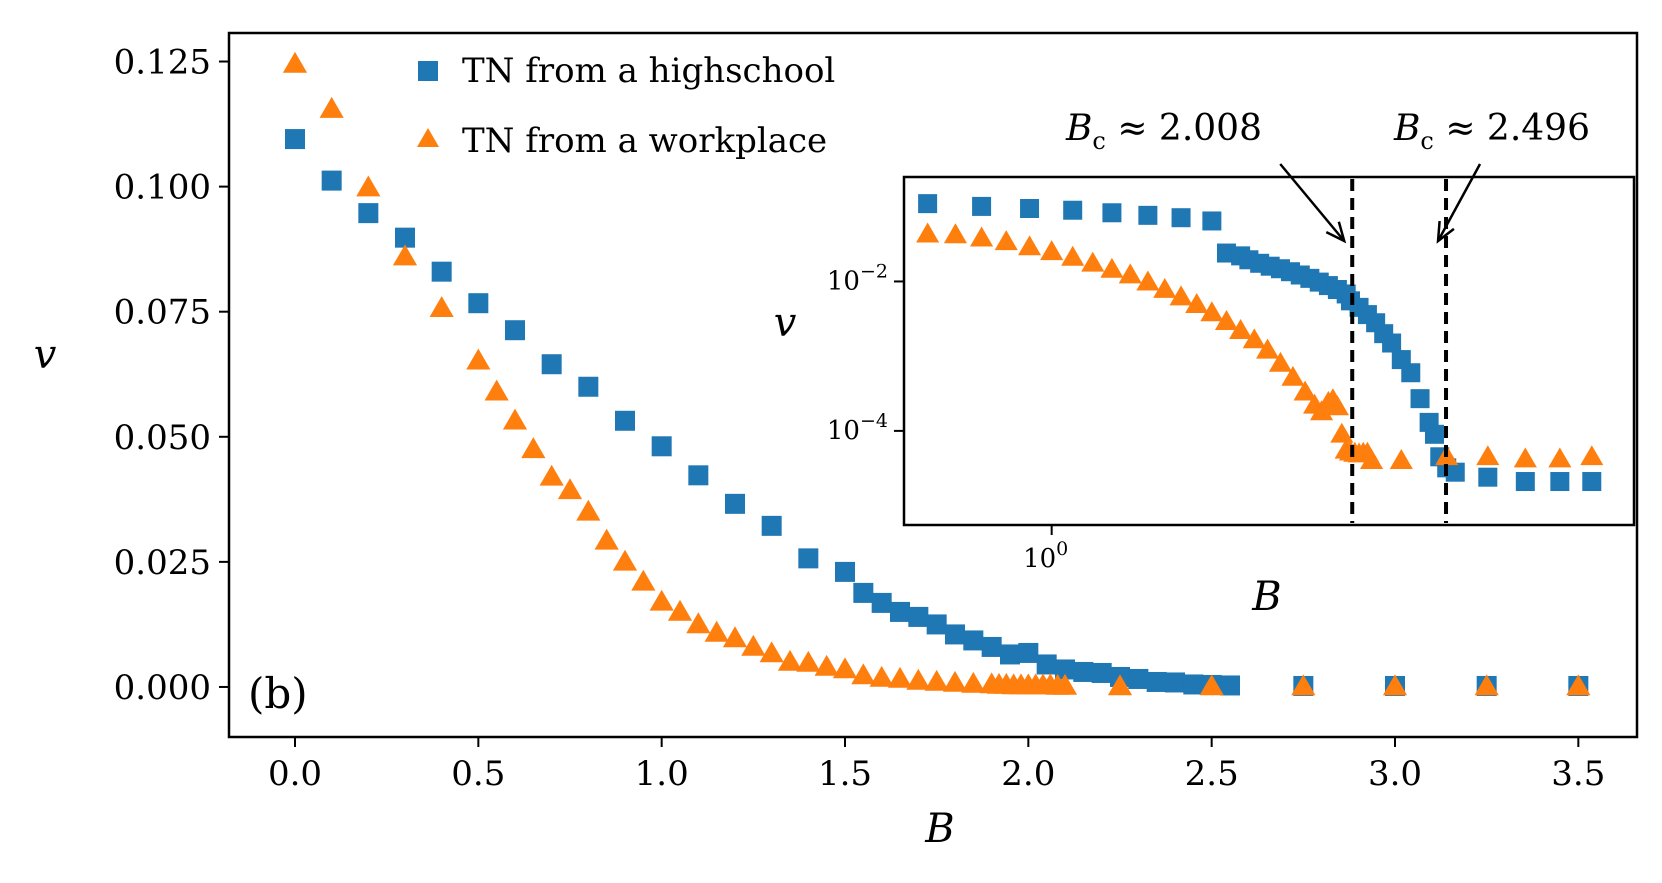  Describe the element at coordinates (1028, 774) in the screenshot. I see `main-x-tick-label: 2.0` at that location.